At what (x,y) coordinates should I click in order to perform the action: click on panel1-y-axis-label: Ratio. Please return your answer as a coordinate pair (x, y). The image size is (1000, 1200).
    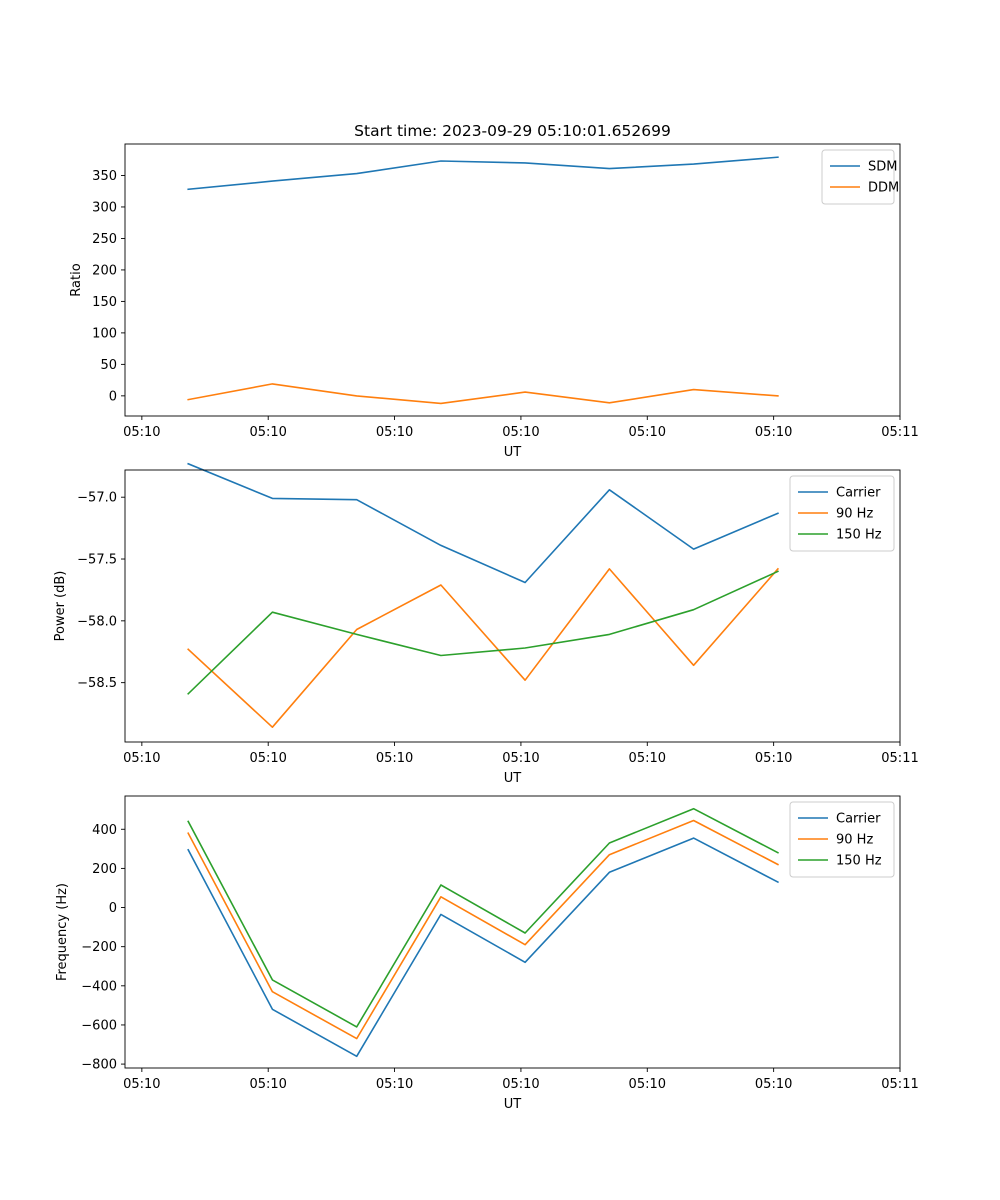
    Looking at the image, I should click on (76, 279).